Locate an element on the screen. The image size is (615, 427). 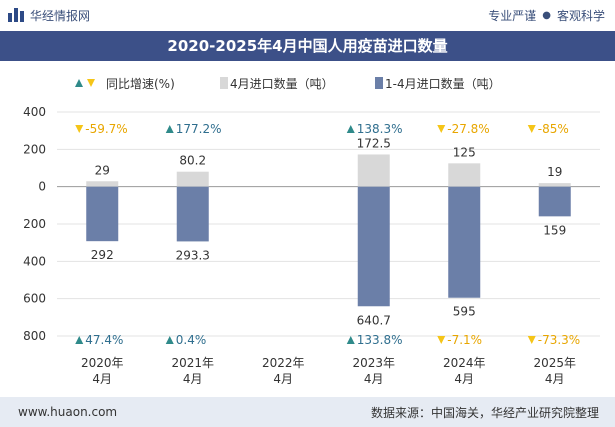
data-label-april: 19 is located at coordinates (554, 172).